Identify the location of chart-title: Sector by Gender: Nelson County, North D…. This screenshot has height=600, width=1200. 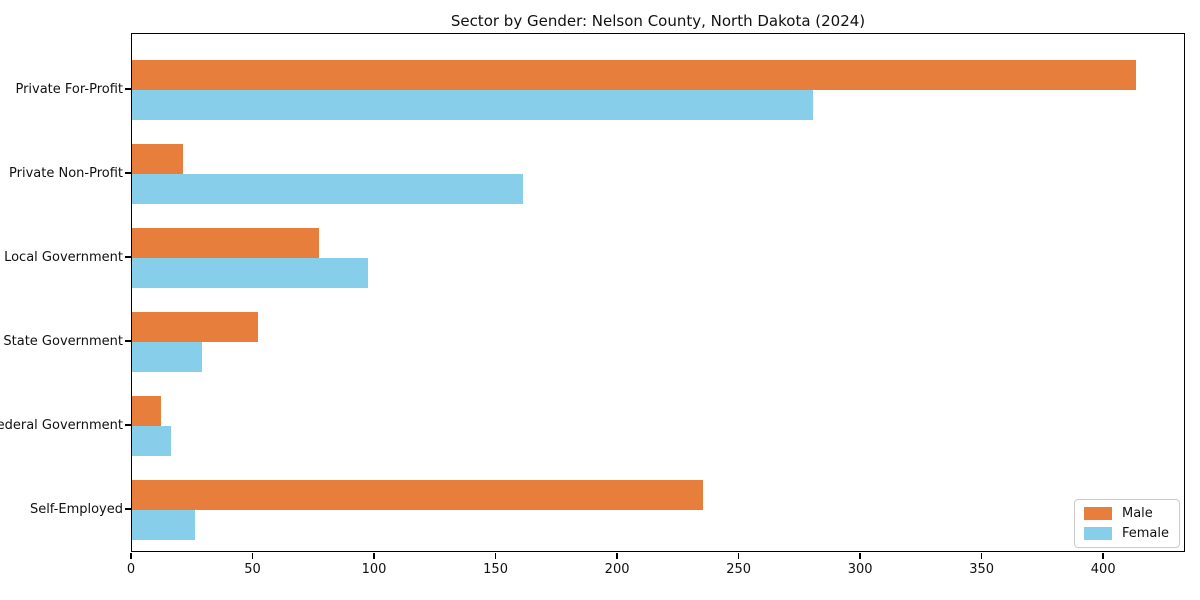
(658, 21).